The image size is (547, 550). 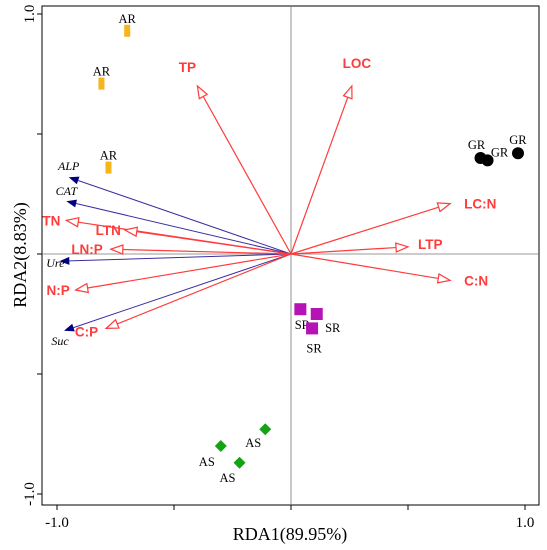 I want to click on env-arrowhead-cp, so click(x=112, y=324).